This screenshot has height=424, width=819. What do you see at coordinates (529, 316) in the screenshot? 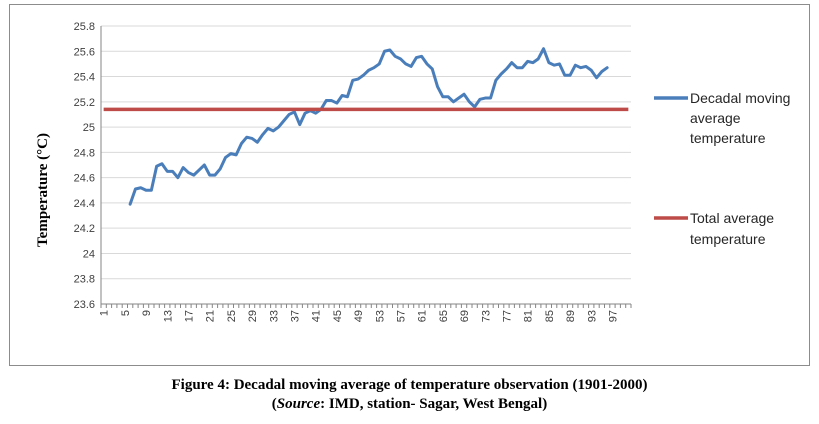
I see `x-tick-label: 81` at bounding box center [529, 316].